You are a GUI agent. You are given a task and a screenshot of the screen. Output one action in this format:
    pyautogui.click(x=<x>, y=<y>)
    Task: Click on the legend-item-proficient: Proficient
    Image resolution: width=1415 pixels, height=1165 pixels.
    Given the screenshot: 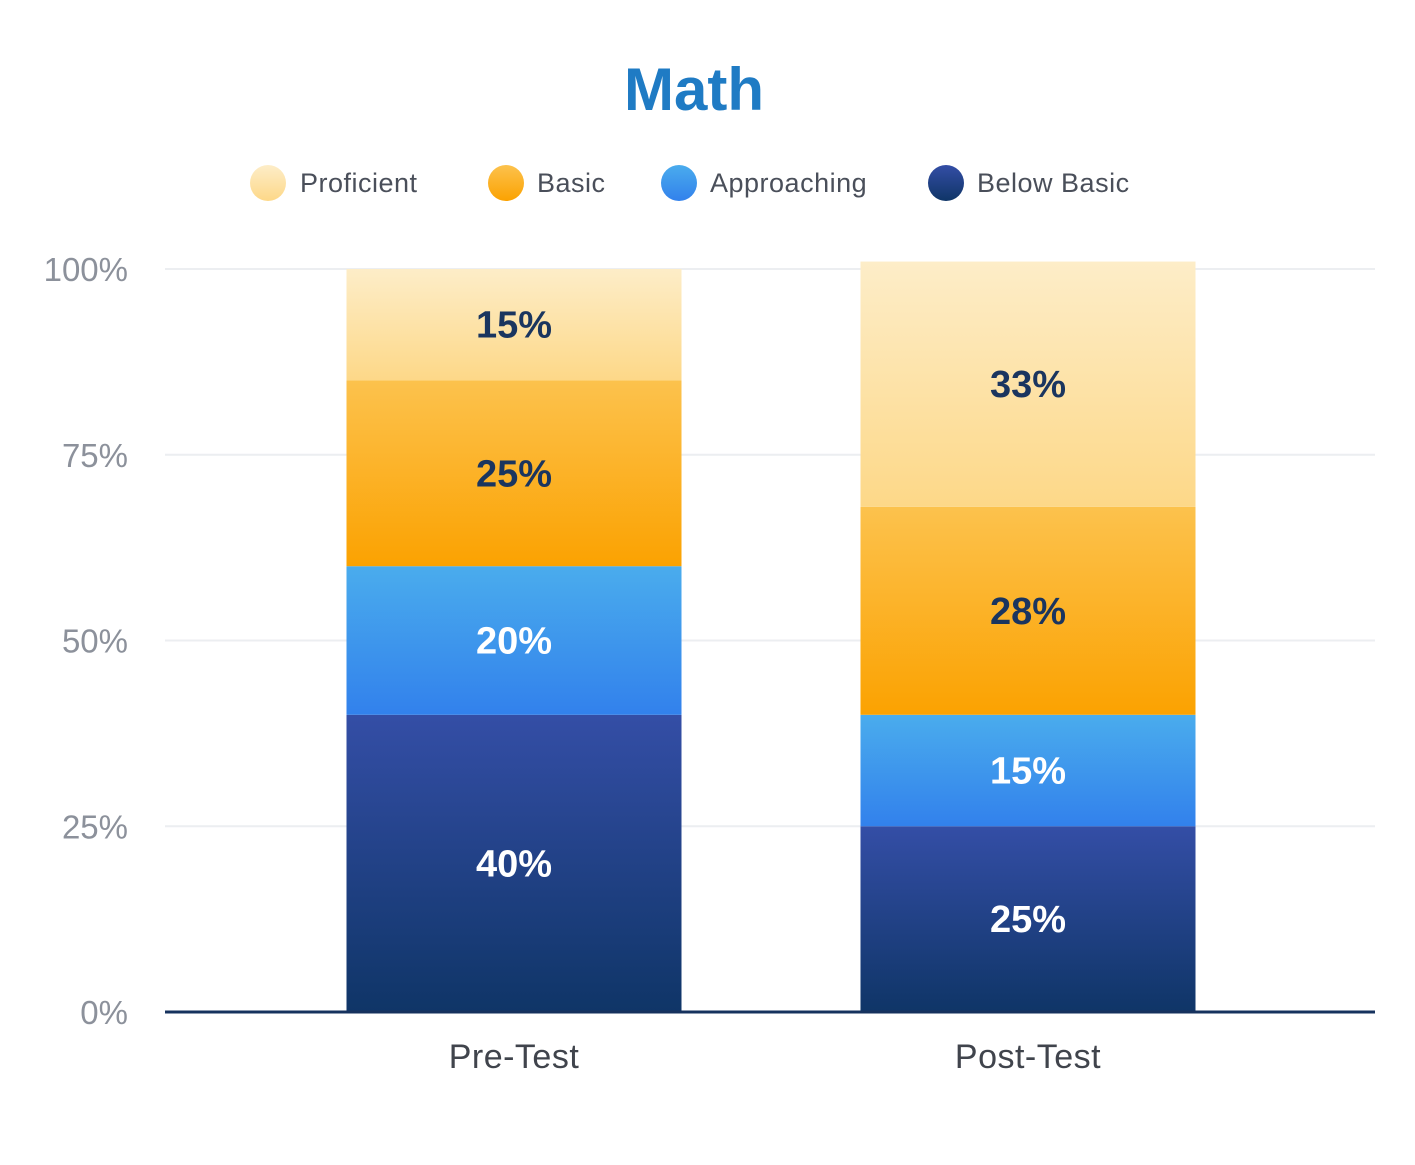 What is the action you would take?
    pyautogui.click(x=334, y=183)
    